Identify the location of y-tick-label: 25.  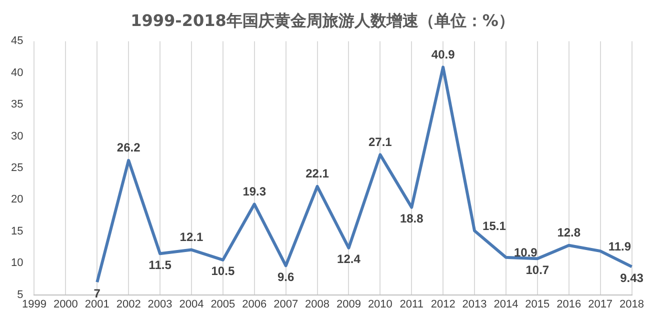
(17, 168).